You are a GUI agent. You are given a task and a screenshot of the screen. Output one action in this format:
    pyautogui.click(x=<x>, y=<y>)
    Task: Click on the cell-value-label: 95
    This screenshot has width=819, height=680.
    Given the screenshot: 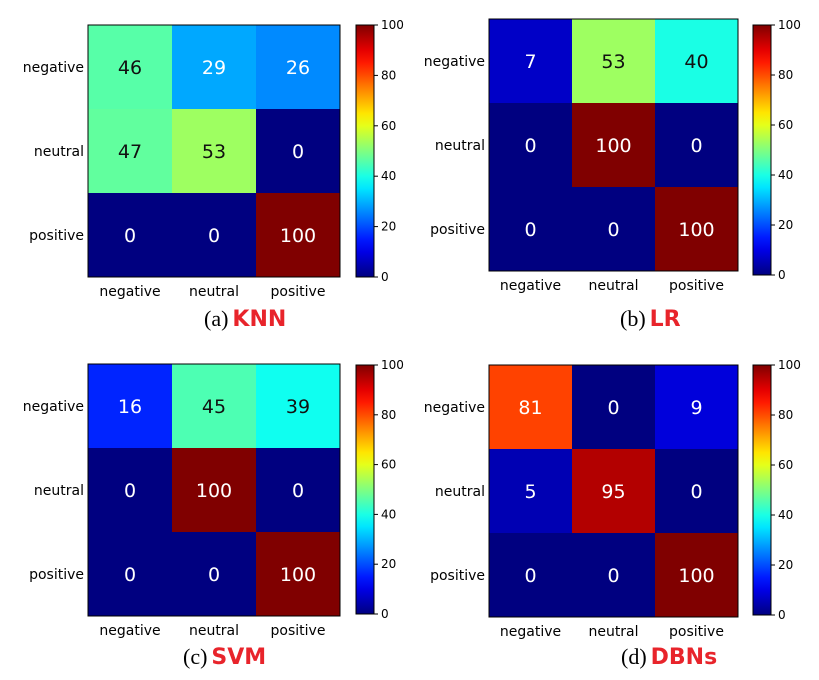 What is the action you would take?
    pyautogui.click(x=613, y=492)
    